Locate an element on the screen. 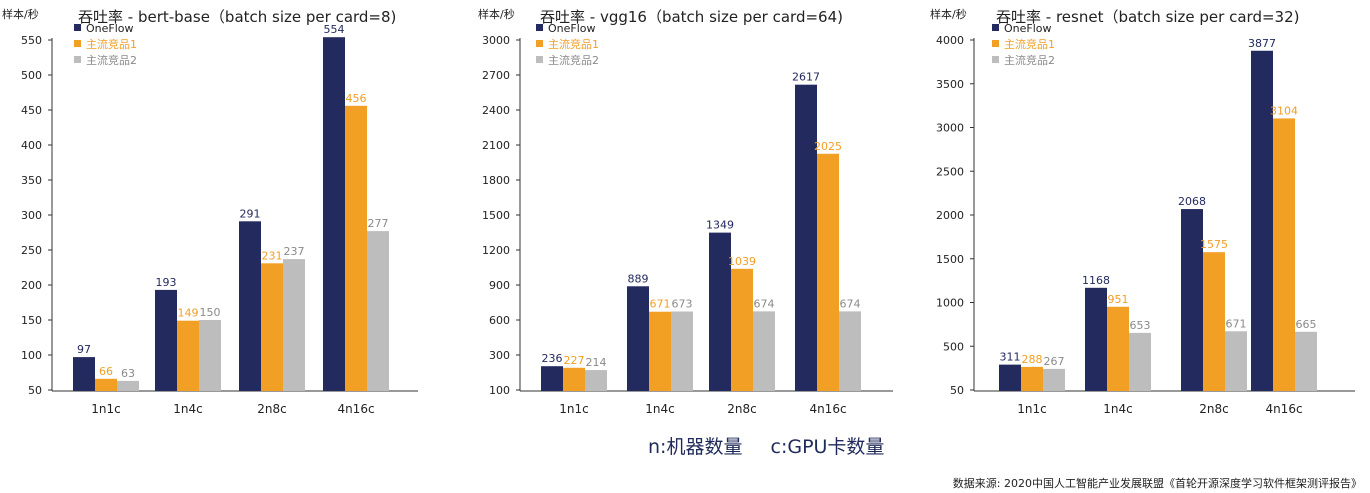 The image size is (1370, 493). data-label: 554 is located at coordinates (334, 29).